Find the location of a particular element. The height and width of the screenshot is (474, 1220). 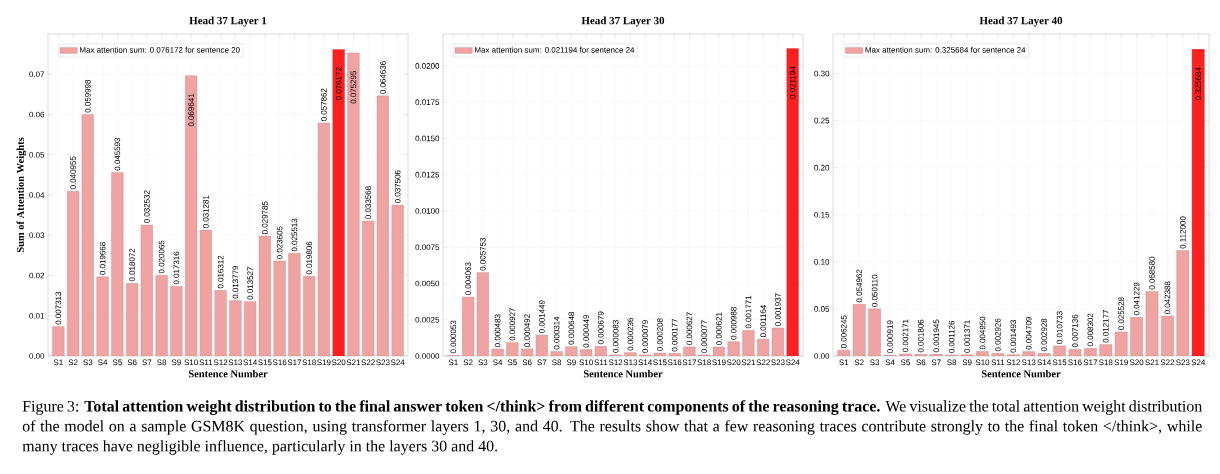

chart-title: Head 37 Layer 40 is located at coordinates (1021, 21).